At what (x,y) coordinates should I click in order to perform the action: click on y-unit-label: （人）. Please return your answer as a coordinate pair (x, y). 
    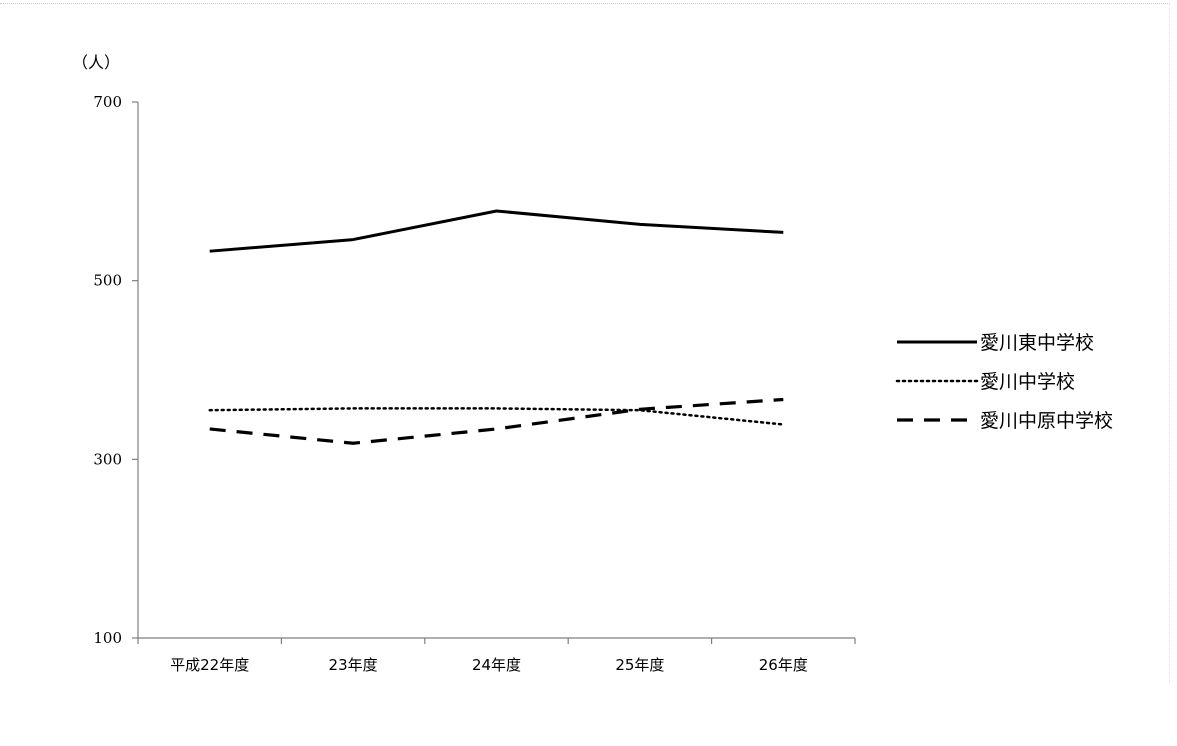
    Looking at the image, I should click on (96, 62).